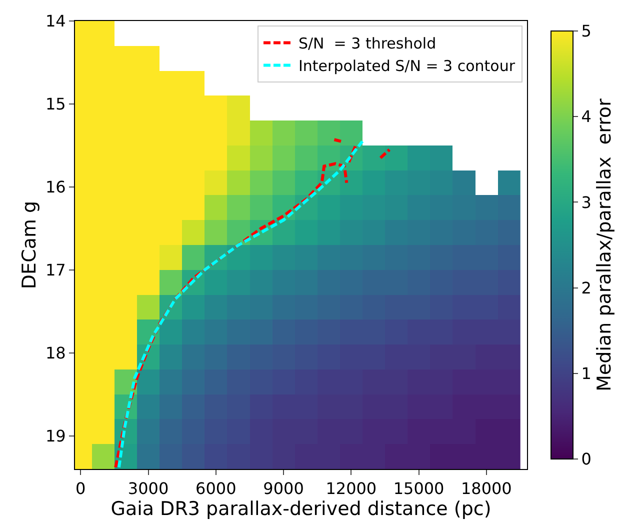 The height and width of the screenshot is (531, 637). Describe the element at coordinates (418, 488) in the screenshot. I see `x-tick-label: 15000` at that location.